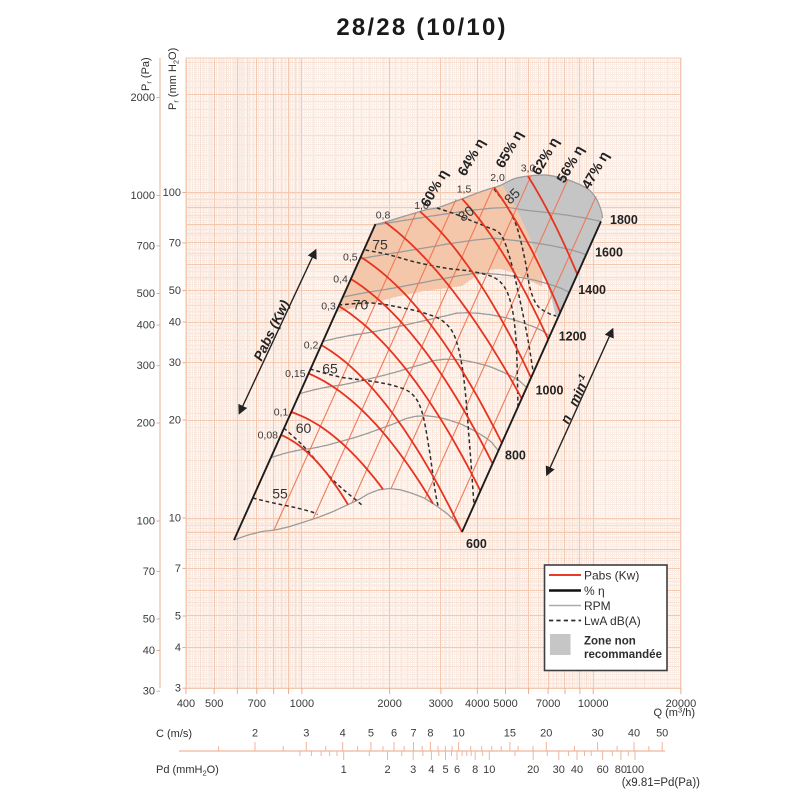 Image resolution: width=800 pixels, height=805 pixels. I want to click on svg-text: RPM, so click(597, 606).